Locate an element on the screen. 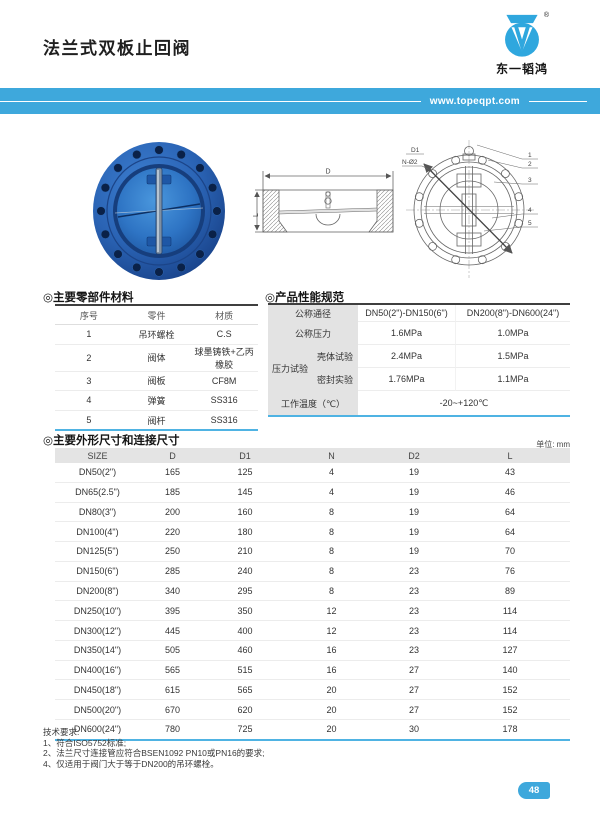  perf-value: DN50(2")-DN150(6") is located at coordinates (406, 313).